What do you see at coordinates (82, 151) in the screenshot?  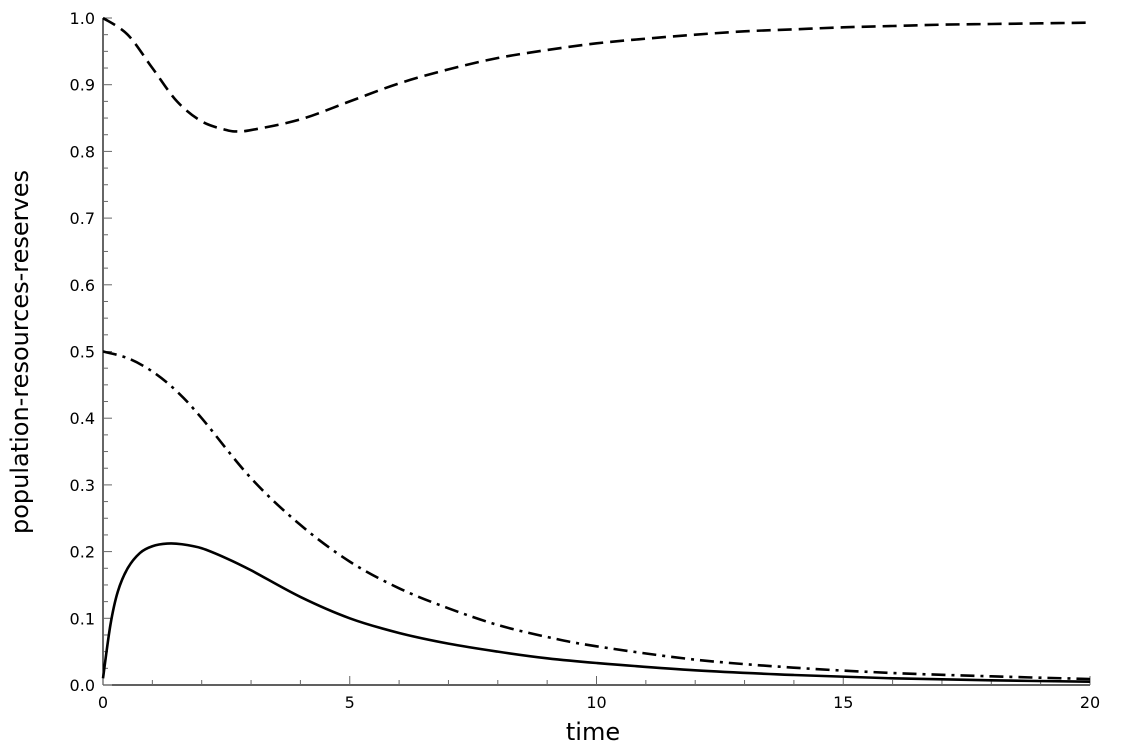 I see `y-tick-label: 0.8` at bounding box center [82, 151].